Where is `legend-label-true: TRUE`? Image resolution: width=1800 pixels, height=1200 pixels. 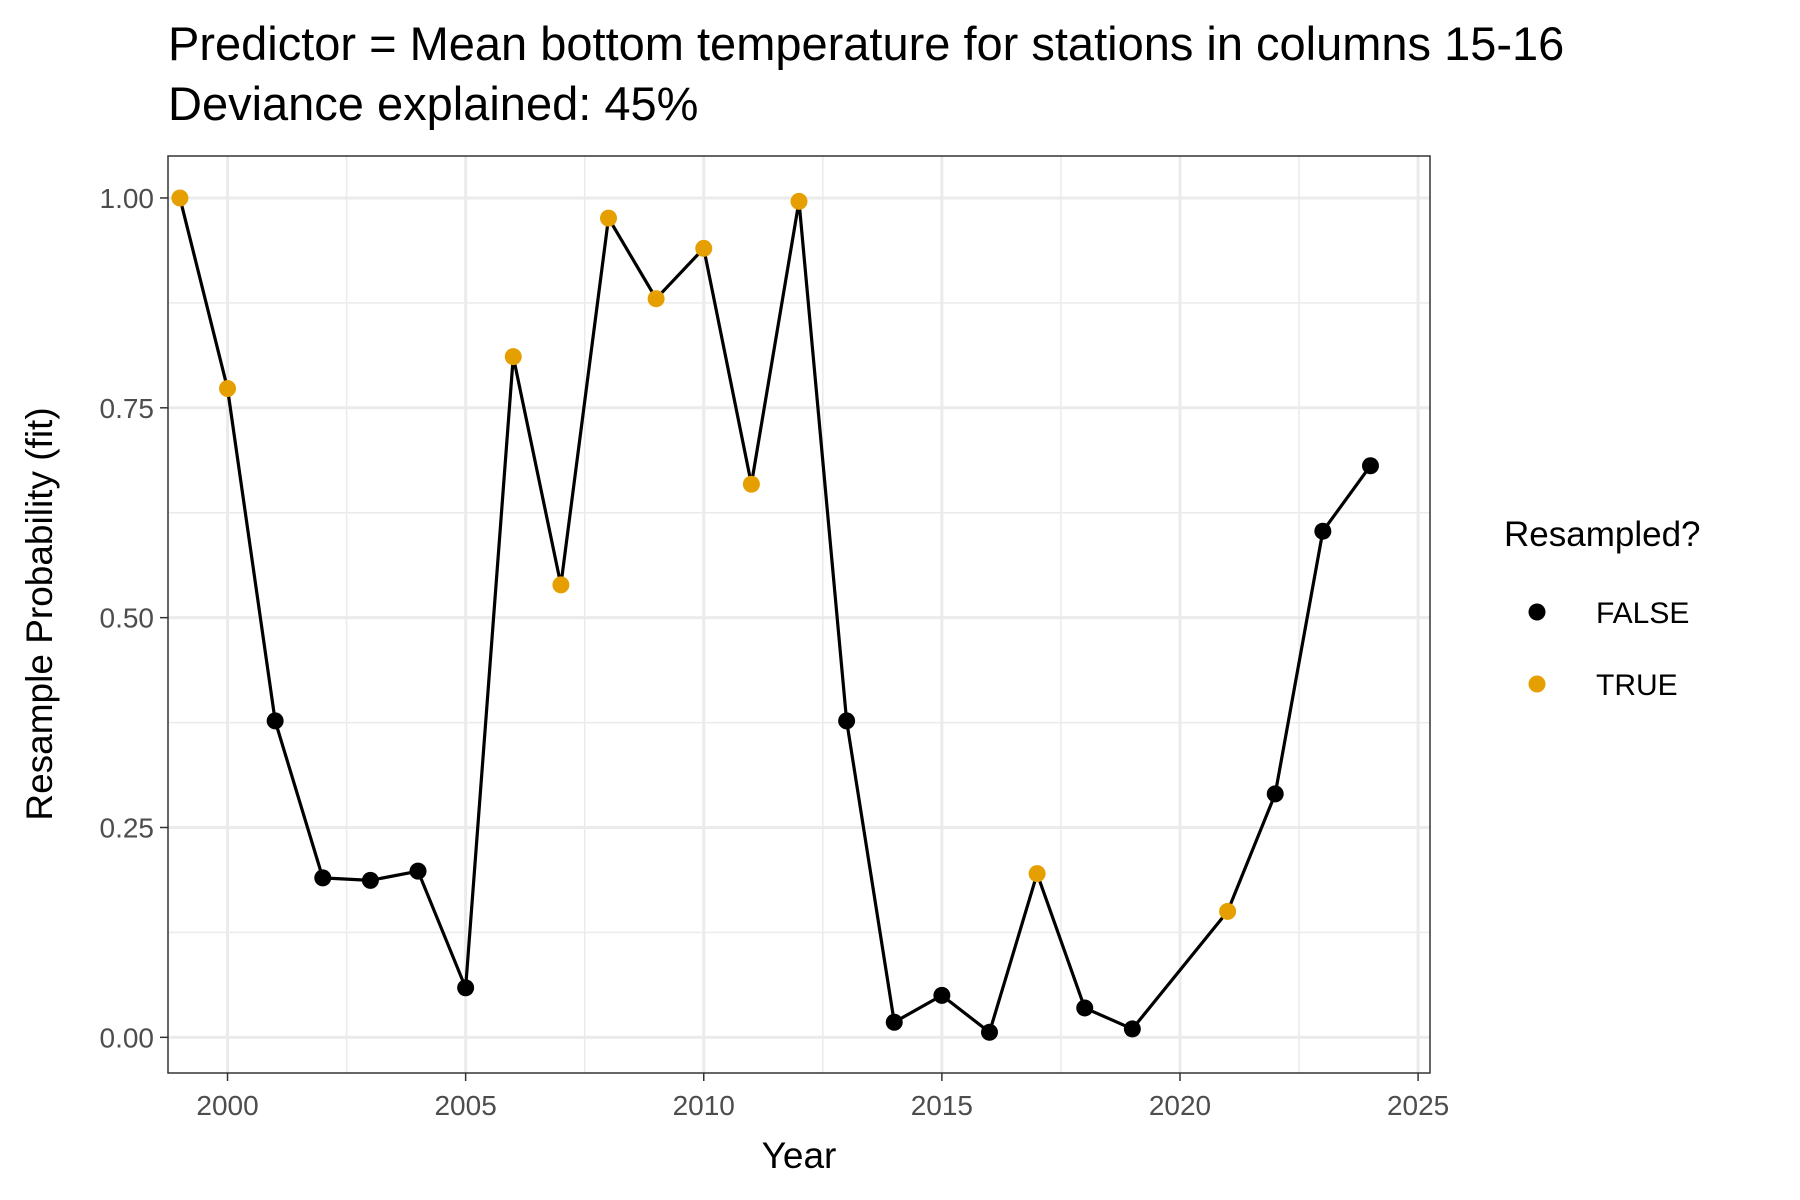
legend-label-true: TRUE is located at coordinates (1637, 685).